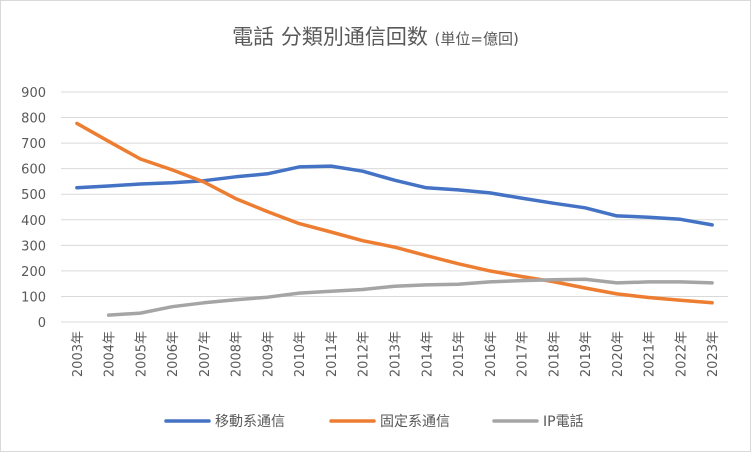 This screenshot has width=751, height=452. I want to click on chart-title-unit: (単位=億回), so click(476, 39).